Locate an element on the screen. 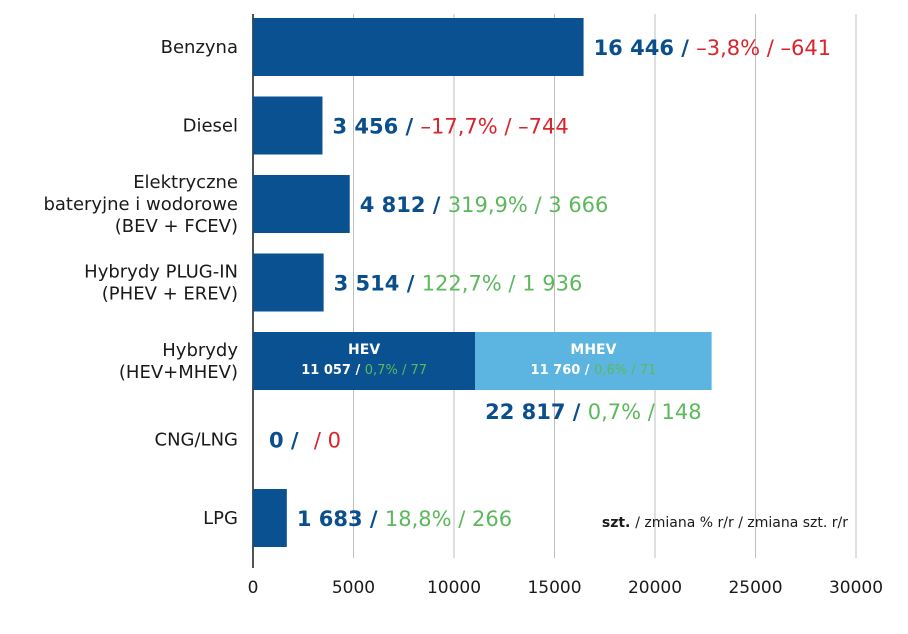  category-label: Hybrydy PLUG-IN (PHEV + EREV) is located at coordinates (161, 283).